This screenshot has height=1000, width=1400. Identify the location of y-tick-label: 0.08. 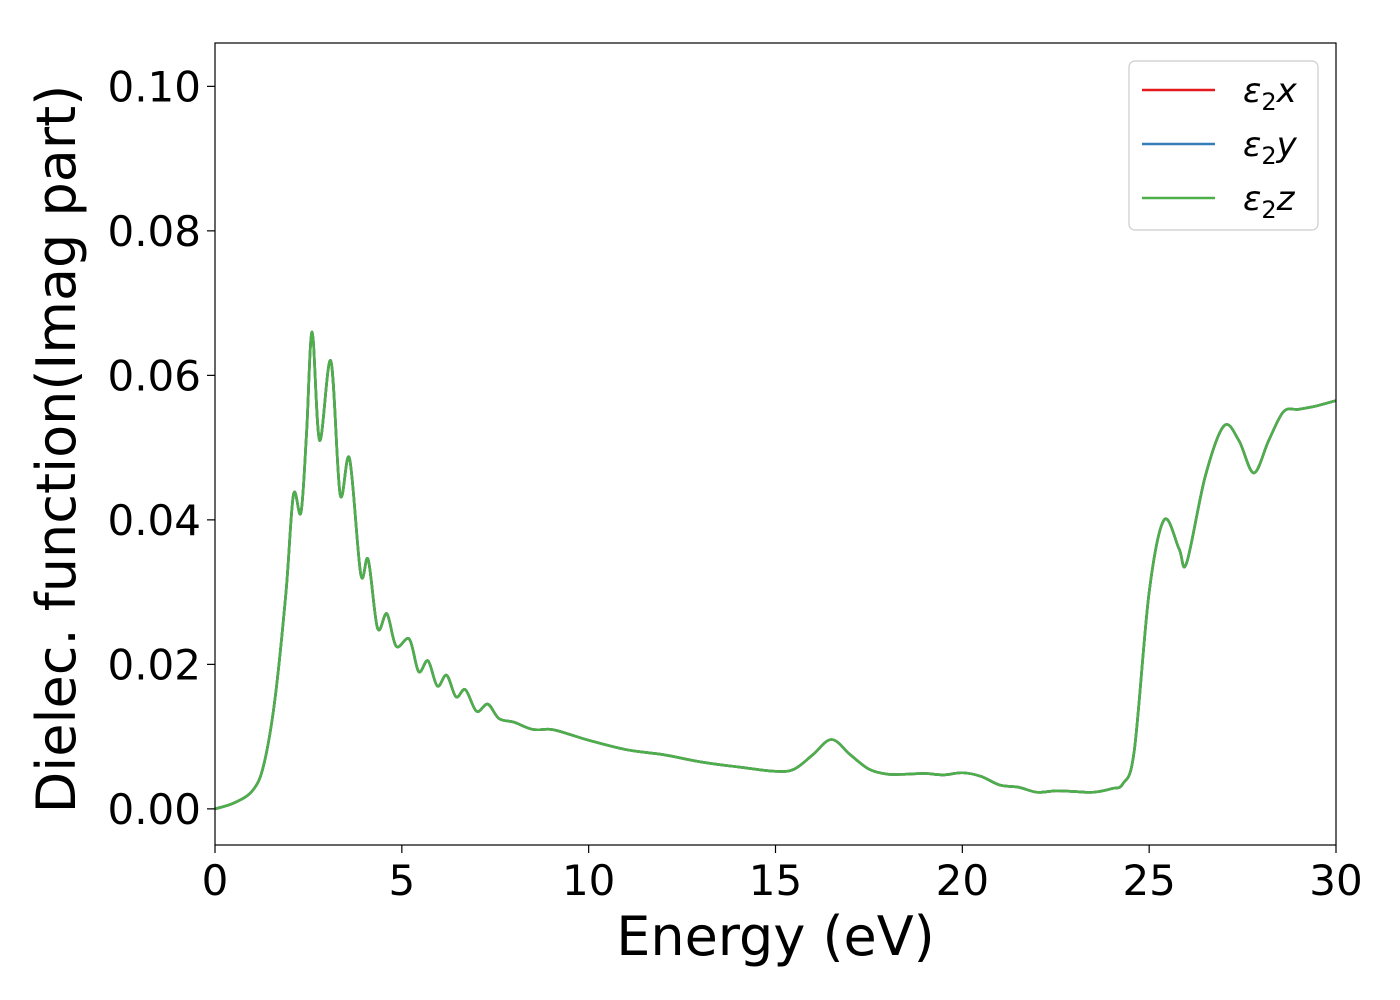
(154, 231).